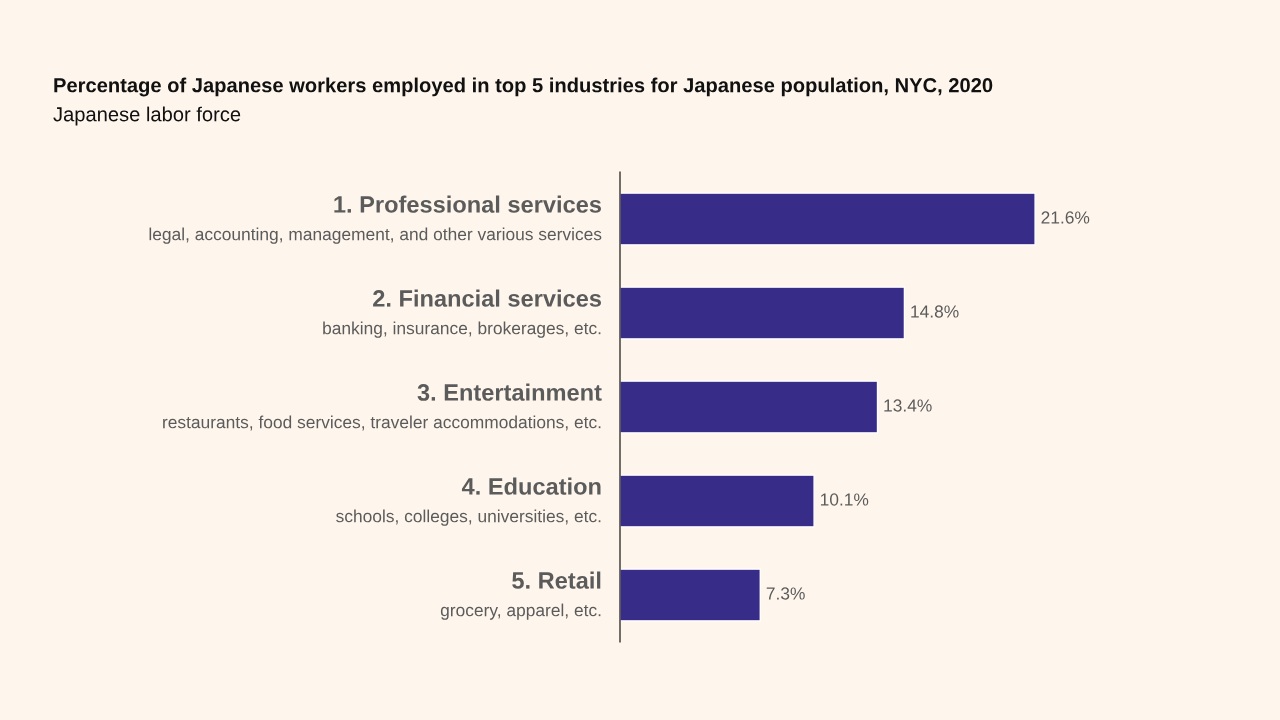 This screenshot has height=720, width=1280. Describe the element at coordinates (908, 405) in the screenshot. I see `data-label: 13.4%` at that location.